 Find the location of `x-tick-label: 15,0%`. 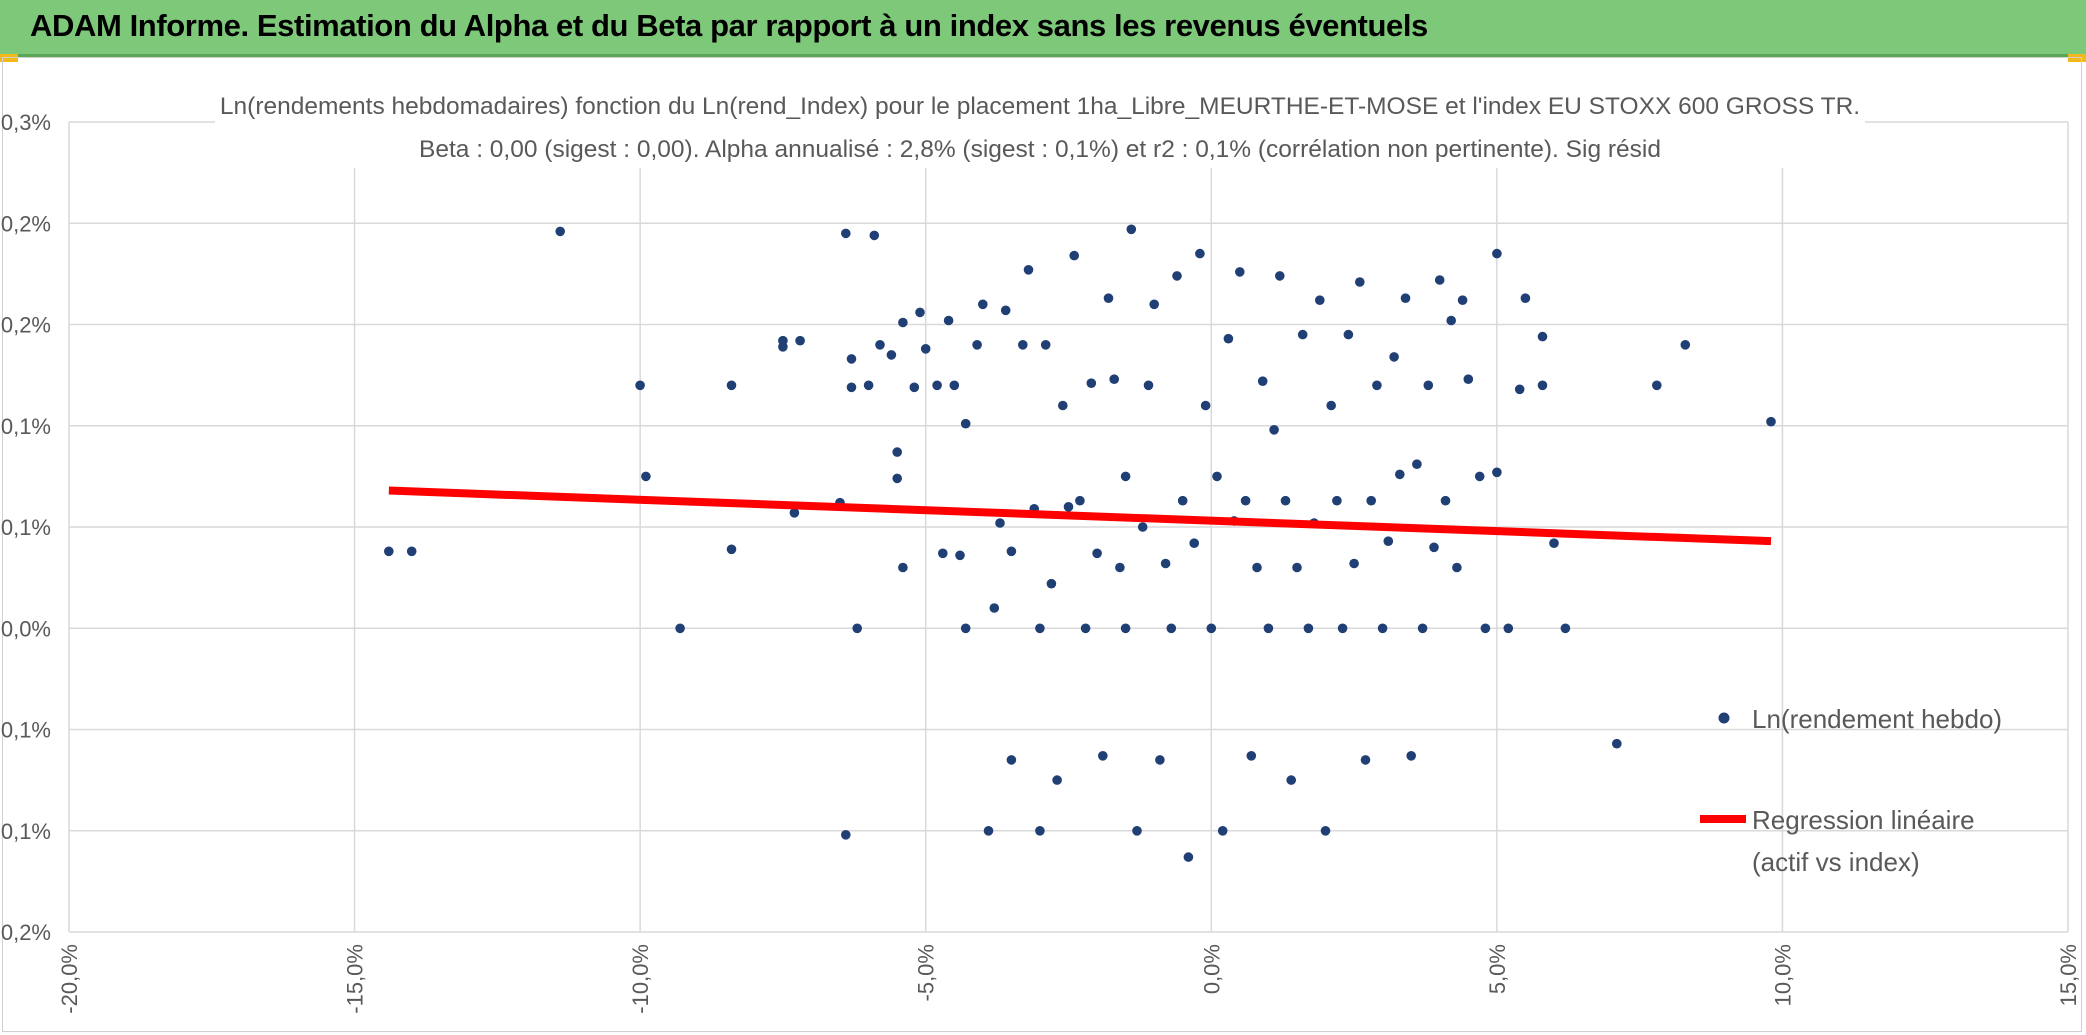

x-tick-label: 15,0% is located at coordinates (2068, 975).